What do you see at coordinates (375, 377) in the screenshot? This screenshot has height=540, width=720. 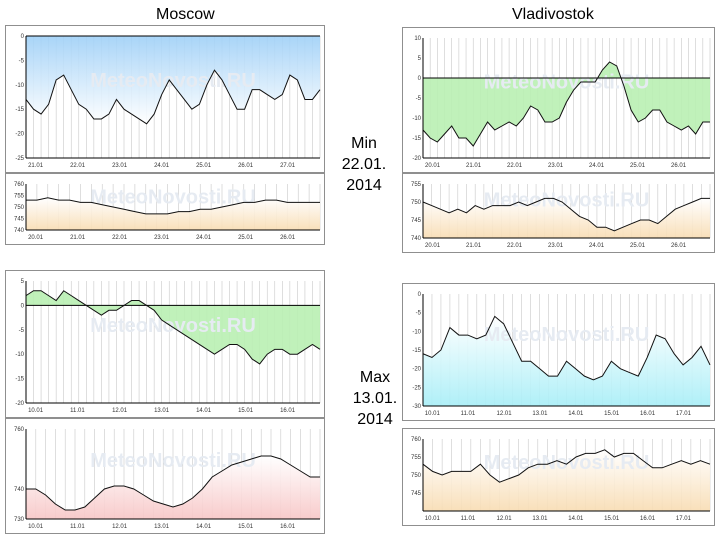 I see `max-label-line1: Max` at bounding box center [375, 377].